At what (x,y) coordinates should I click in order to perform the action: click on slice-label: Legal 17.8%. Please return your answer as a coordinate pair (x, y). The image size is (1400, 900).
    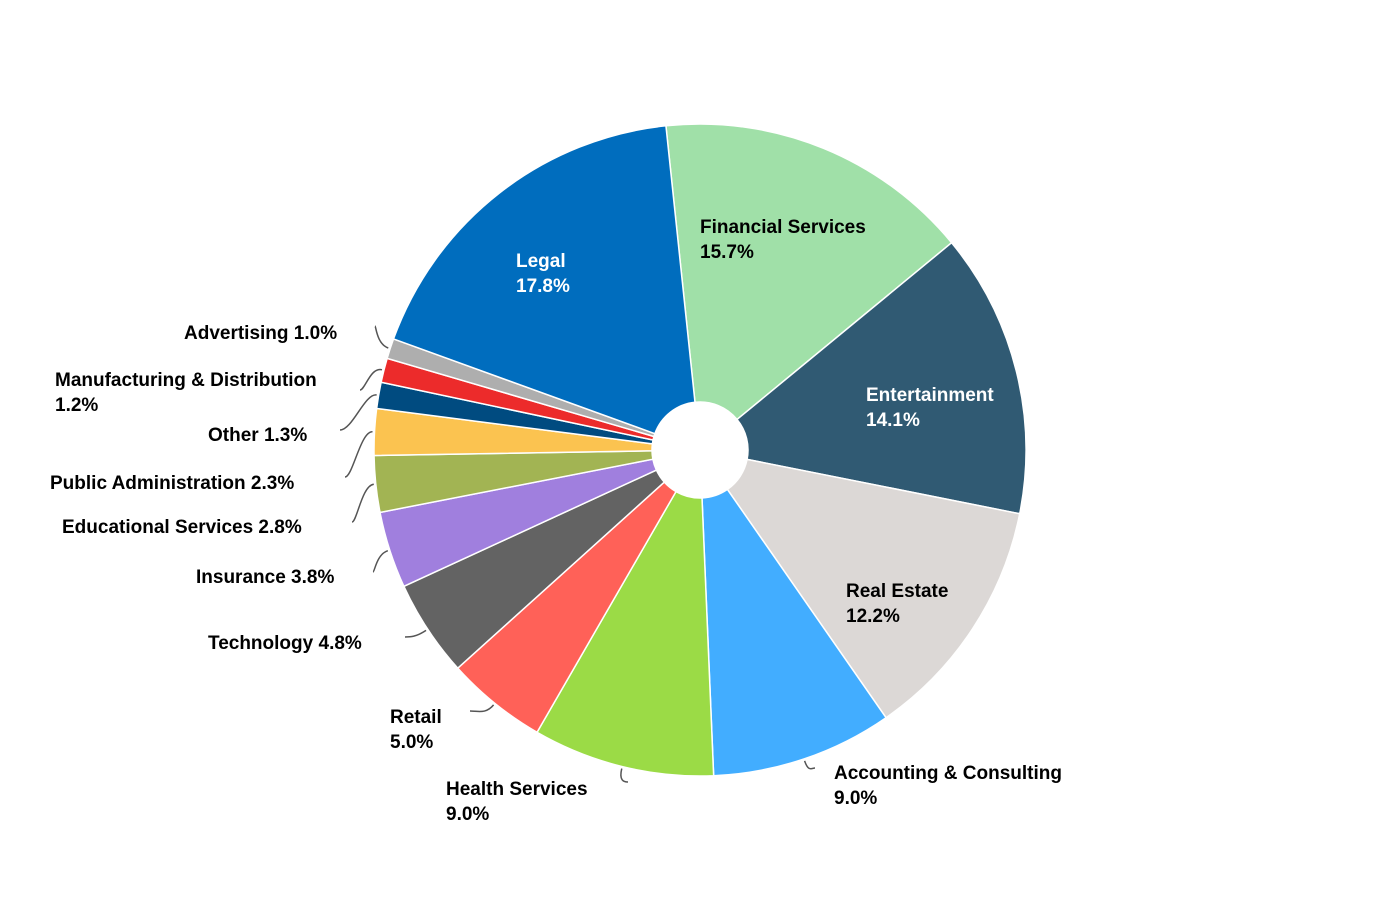
    Looking at the image, I should click on (543, 274).